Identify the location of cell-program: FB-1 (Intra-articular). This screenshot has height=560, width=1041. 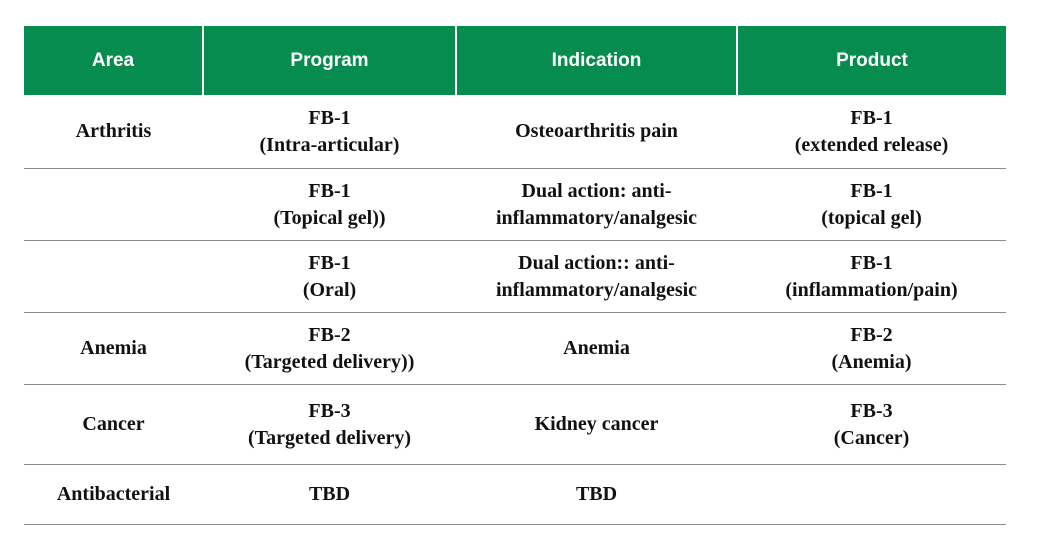
(329, 132).